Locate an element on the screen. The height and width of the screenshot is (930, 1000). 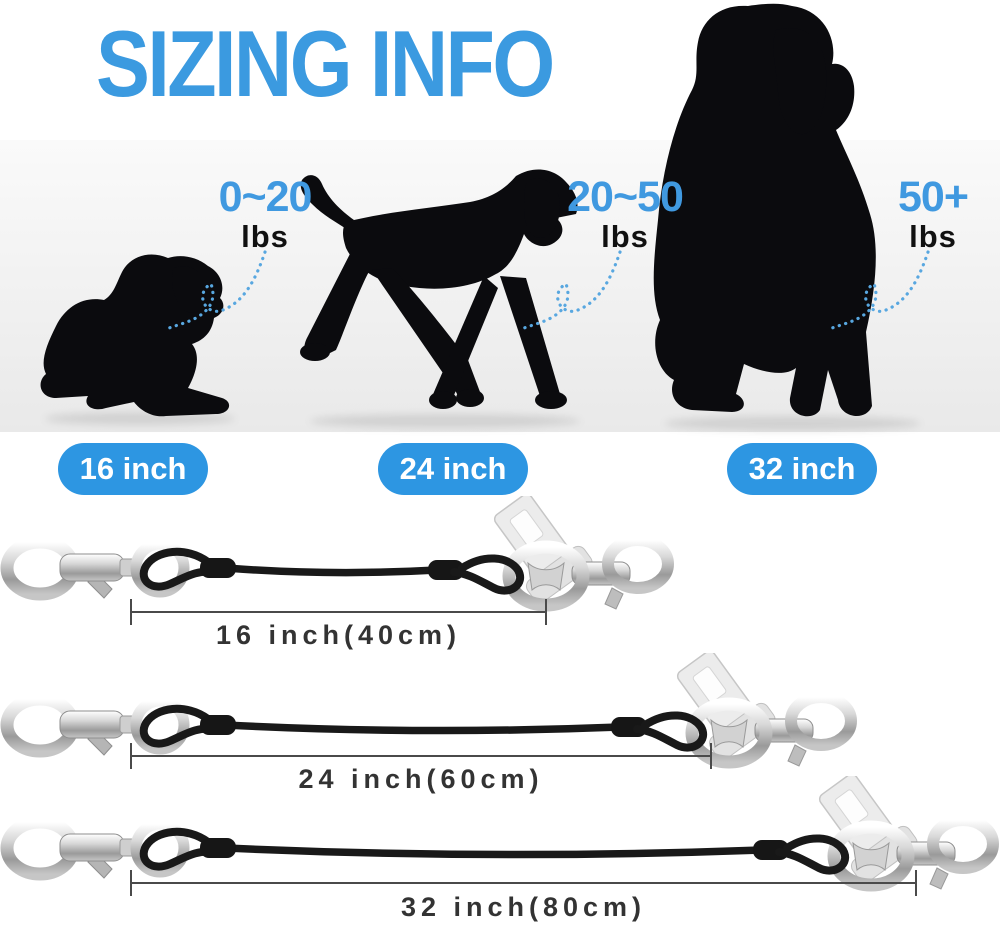
weight-range-large: 50+ is located at coordinates (933, 197).